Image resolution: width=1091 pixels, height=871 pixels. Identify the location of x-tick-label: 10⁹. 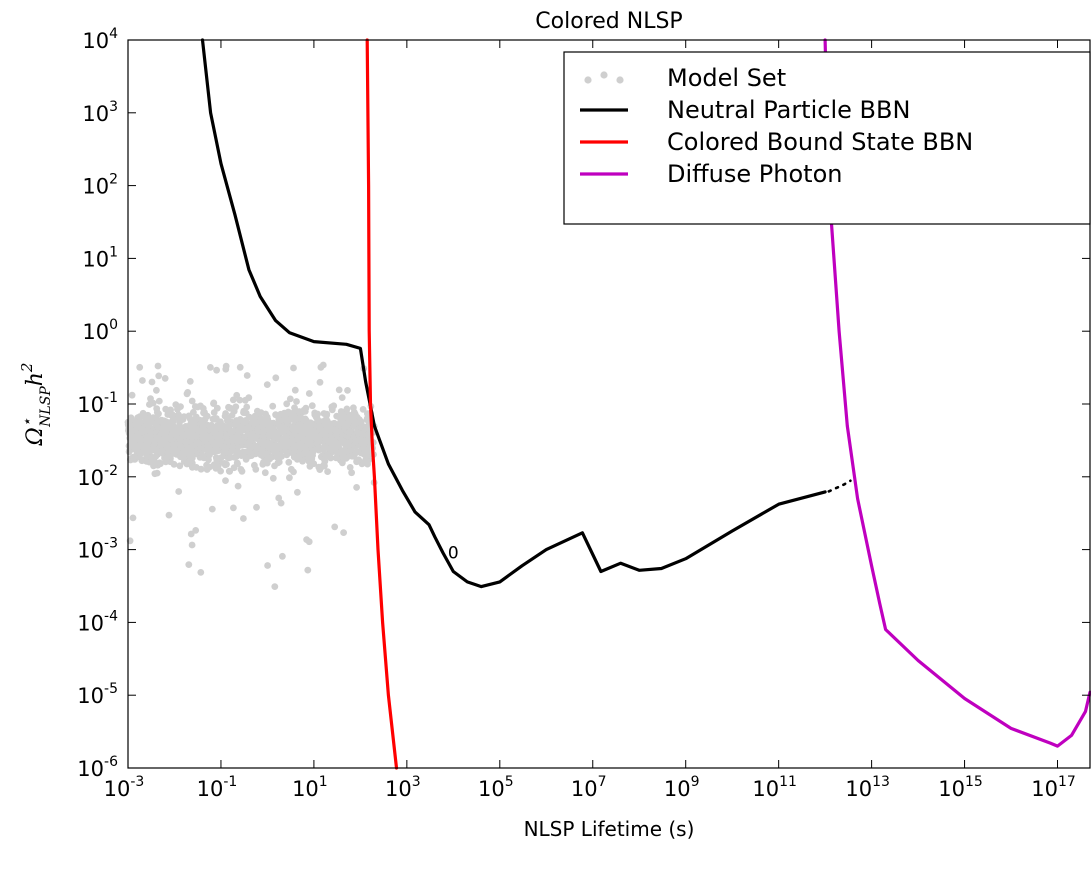
(682, 787).